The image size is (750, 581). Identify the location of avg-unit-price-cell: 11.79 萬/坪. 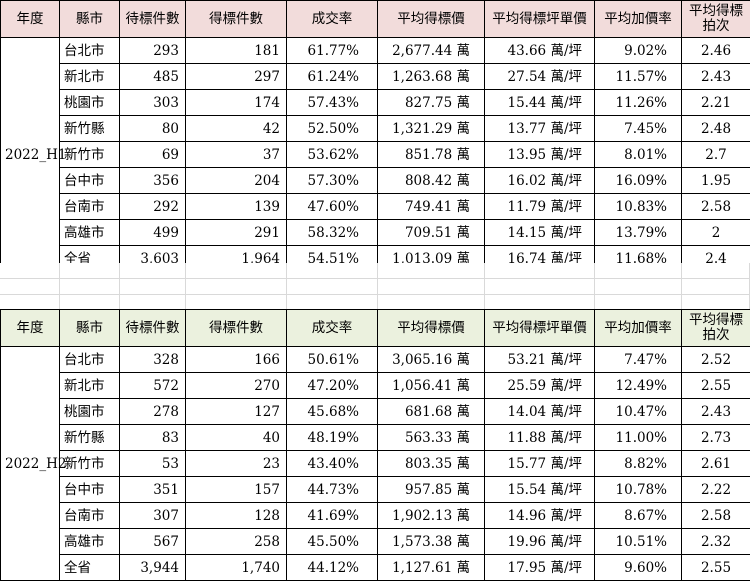
(540, 207).